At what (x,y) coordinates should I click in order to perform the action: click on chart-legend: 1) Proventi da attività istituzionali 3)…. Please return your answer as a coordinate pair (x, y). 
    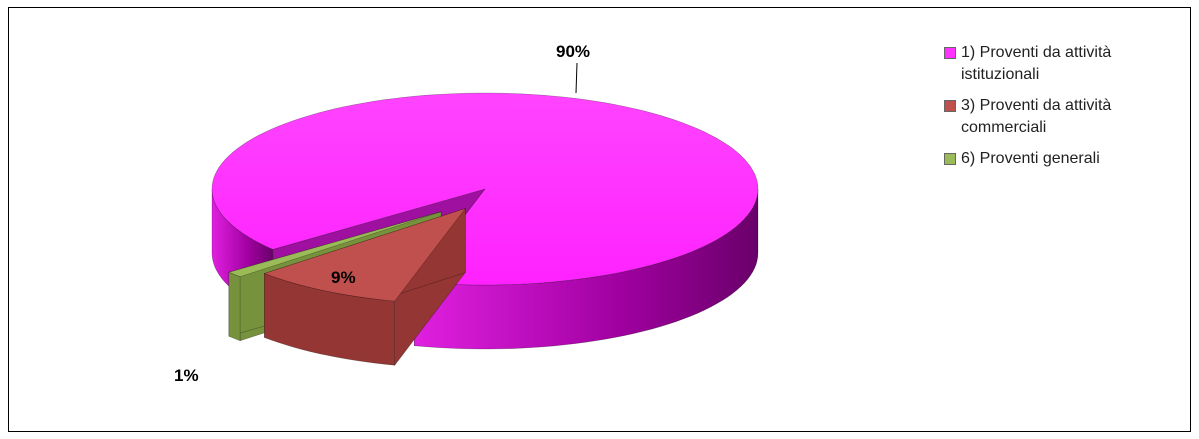
    Looking at the image, I should click on (1069, 110).